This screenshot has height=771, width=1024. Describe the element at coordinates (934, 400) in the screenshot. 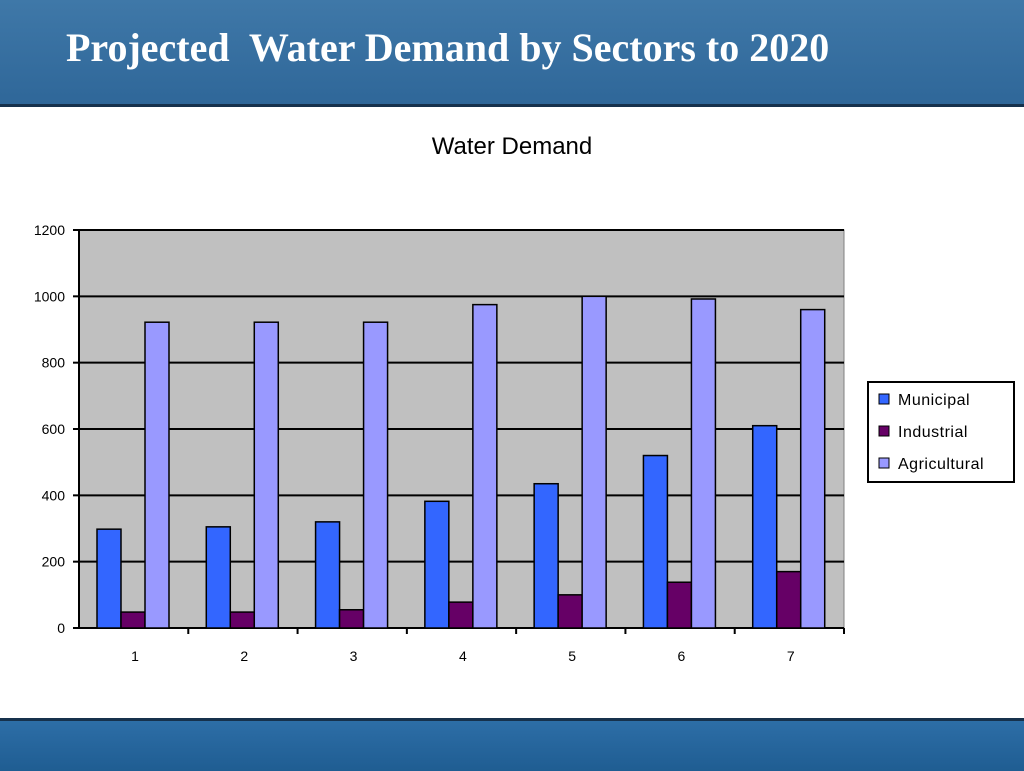

I see `legend-label-municipal: Municipal` at that location.